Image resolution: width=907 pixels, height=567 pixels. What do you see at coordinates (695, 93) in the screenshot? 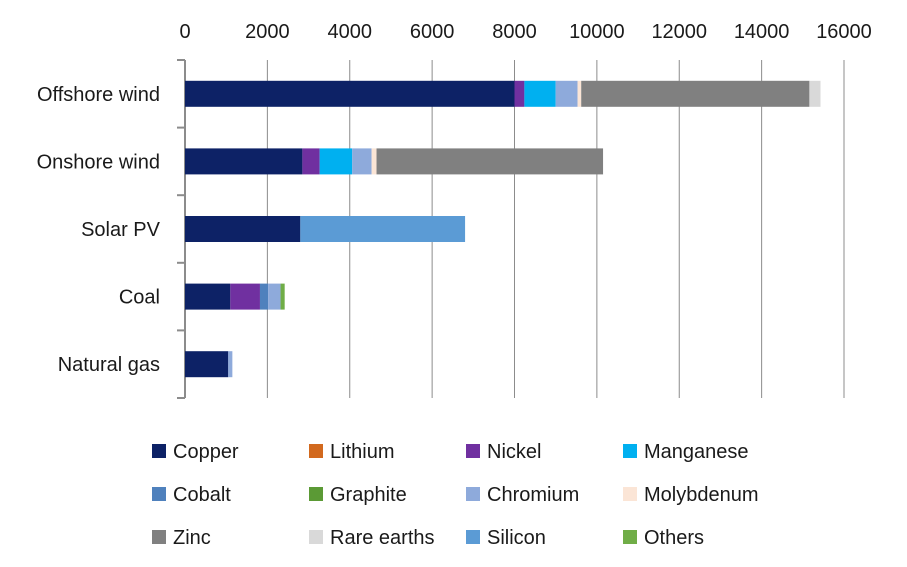
I see `bar-segment: Offshore wind – Zinc` at bounding box center [695, 93].